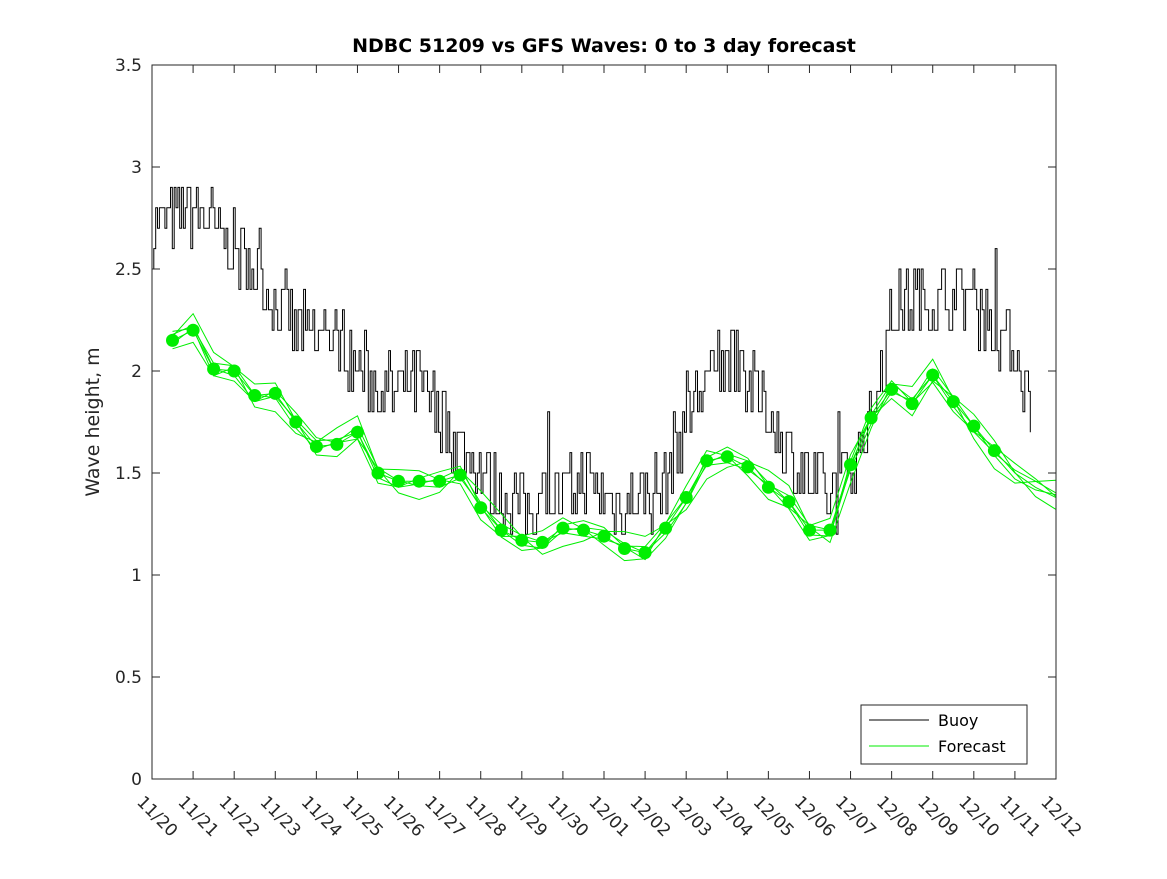  I want to click on legend-forecast-label: Forecast, so click(972, 746).